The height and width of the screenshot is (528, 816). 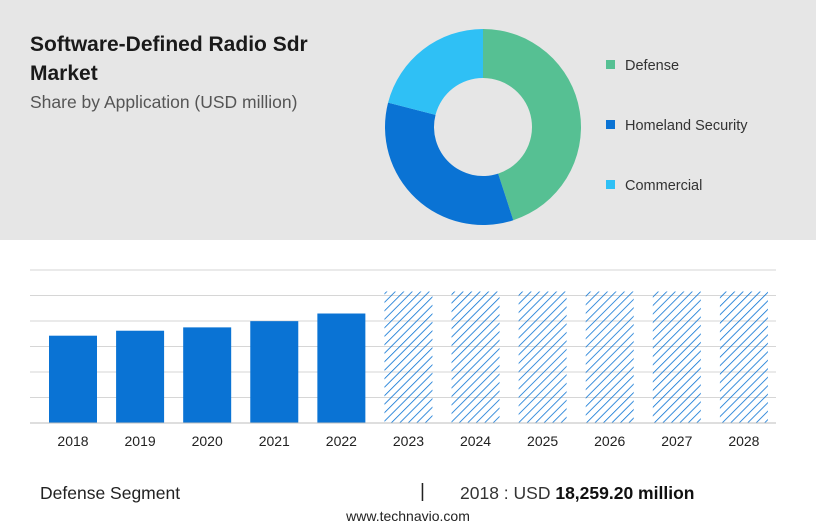 What do you see at coordinates (140, 441) in the screenshot?
I see `x-tick-label-2019: 2019` at bounding box center [140, 441].